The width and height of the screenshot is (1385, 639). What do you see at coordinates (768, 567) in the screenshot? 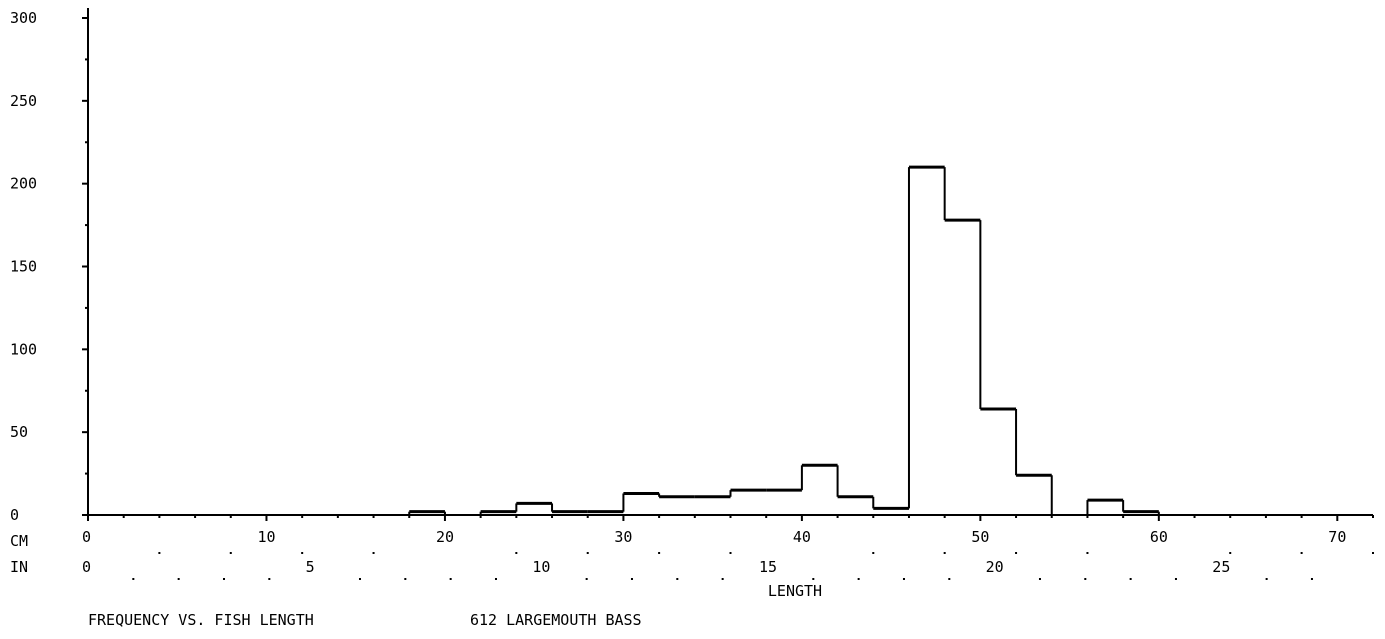
I see `x-tick-label-in: 15` at bounding box center [768, 567].